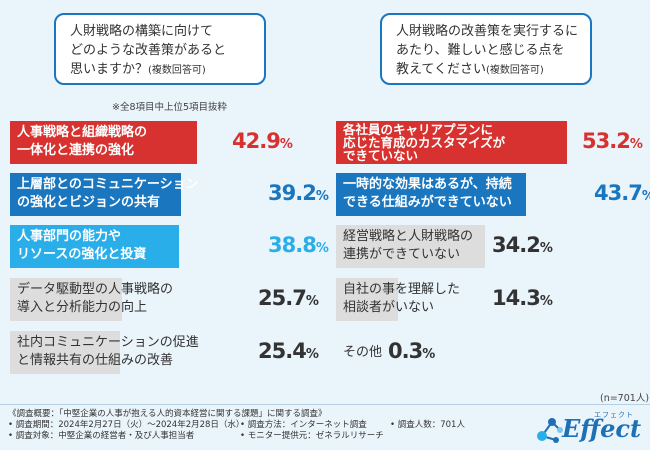 The height and width of the screenshot is (450, 650). I want to click on bar-label: 相談者がいない, so click(389, 307).